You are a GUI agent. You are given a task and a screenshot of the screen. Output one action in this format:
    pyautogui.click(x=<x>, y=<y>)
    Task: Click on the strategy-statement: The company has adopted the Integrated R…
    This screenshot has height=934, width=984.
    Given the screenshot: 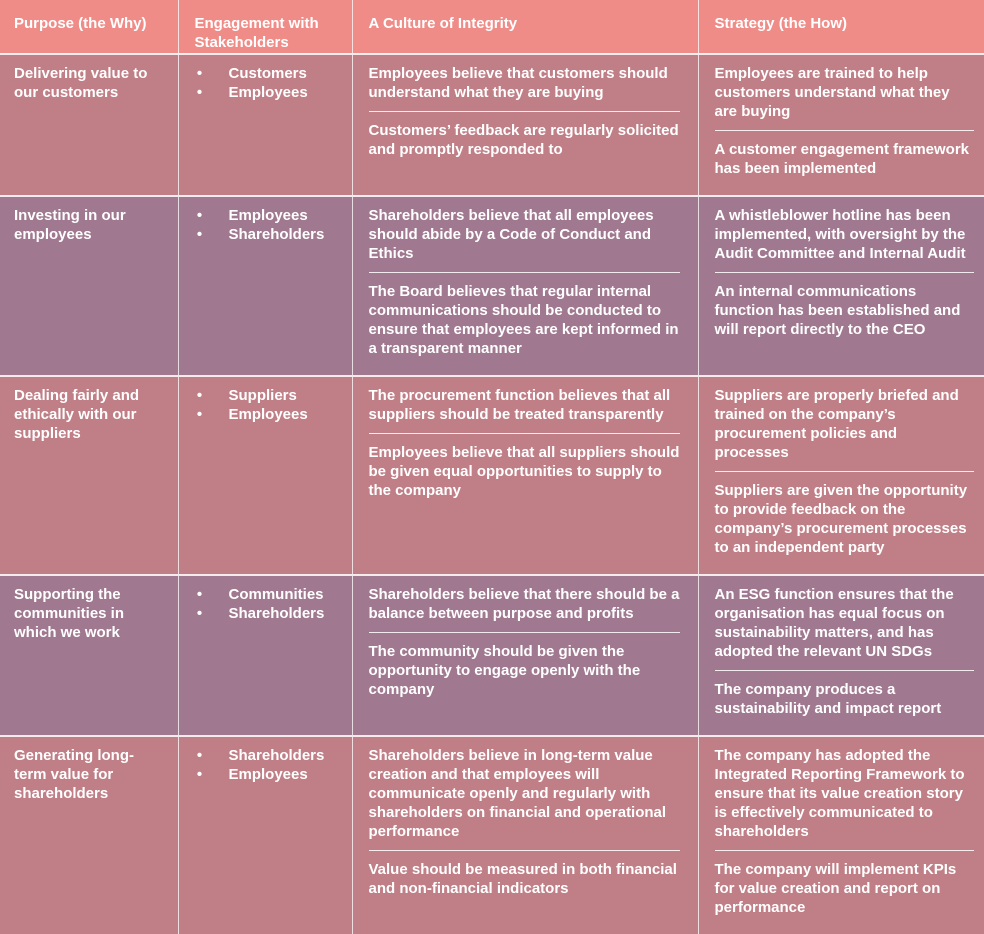 What is the action you would take?
    pyautogui.click(x=839, y=793)
    